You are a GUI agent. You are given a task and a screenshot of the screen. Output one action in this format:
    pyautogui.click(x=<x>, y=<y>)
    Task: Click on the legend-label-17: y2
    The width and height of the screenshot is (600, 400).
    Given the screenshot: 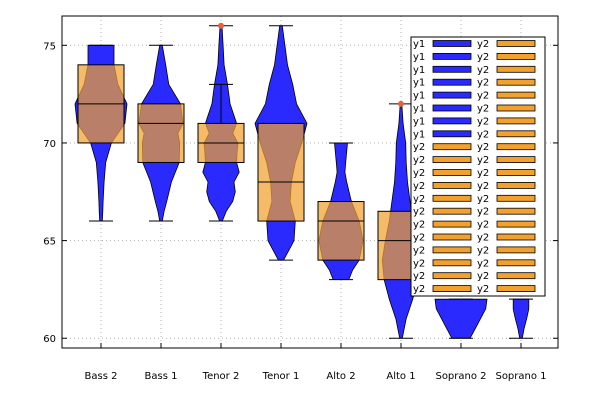 What is the action you would take?
    pyautogui.click(x=419, y=263)
    